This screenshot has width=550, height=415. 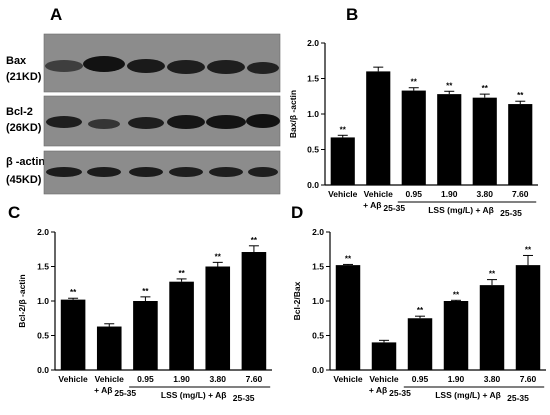 What do you see at coordinates (24, 77) in the screenshot?
I see `blot-row-size-bax: (21KD)` at bounding box center [24, 77].